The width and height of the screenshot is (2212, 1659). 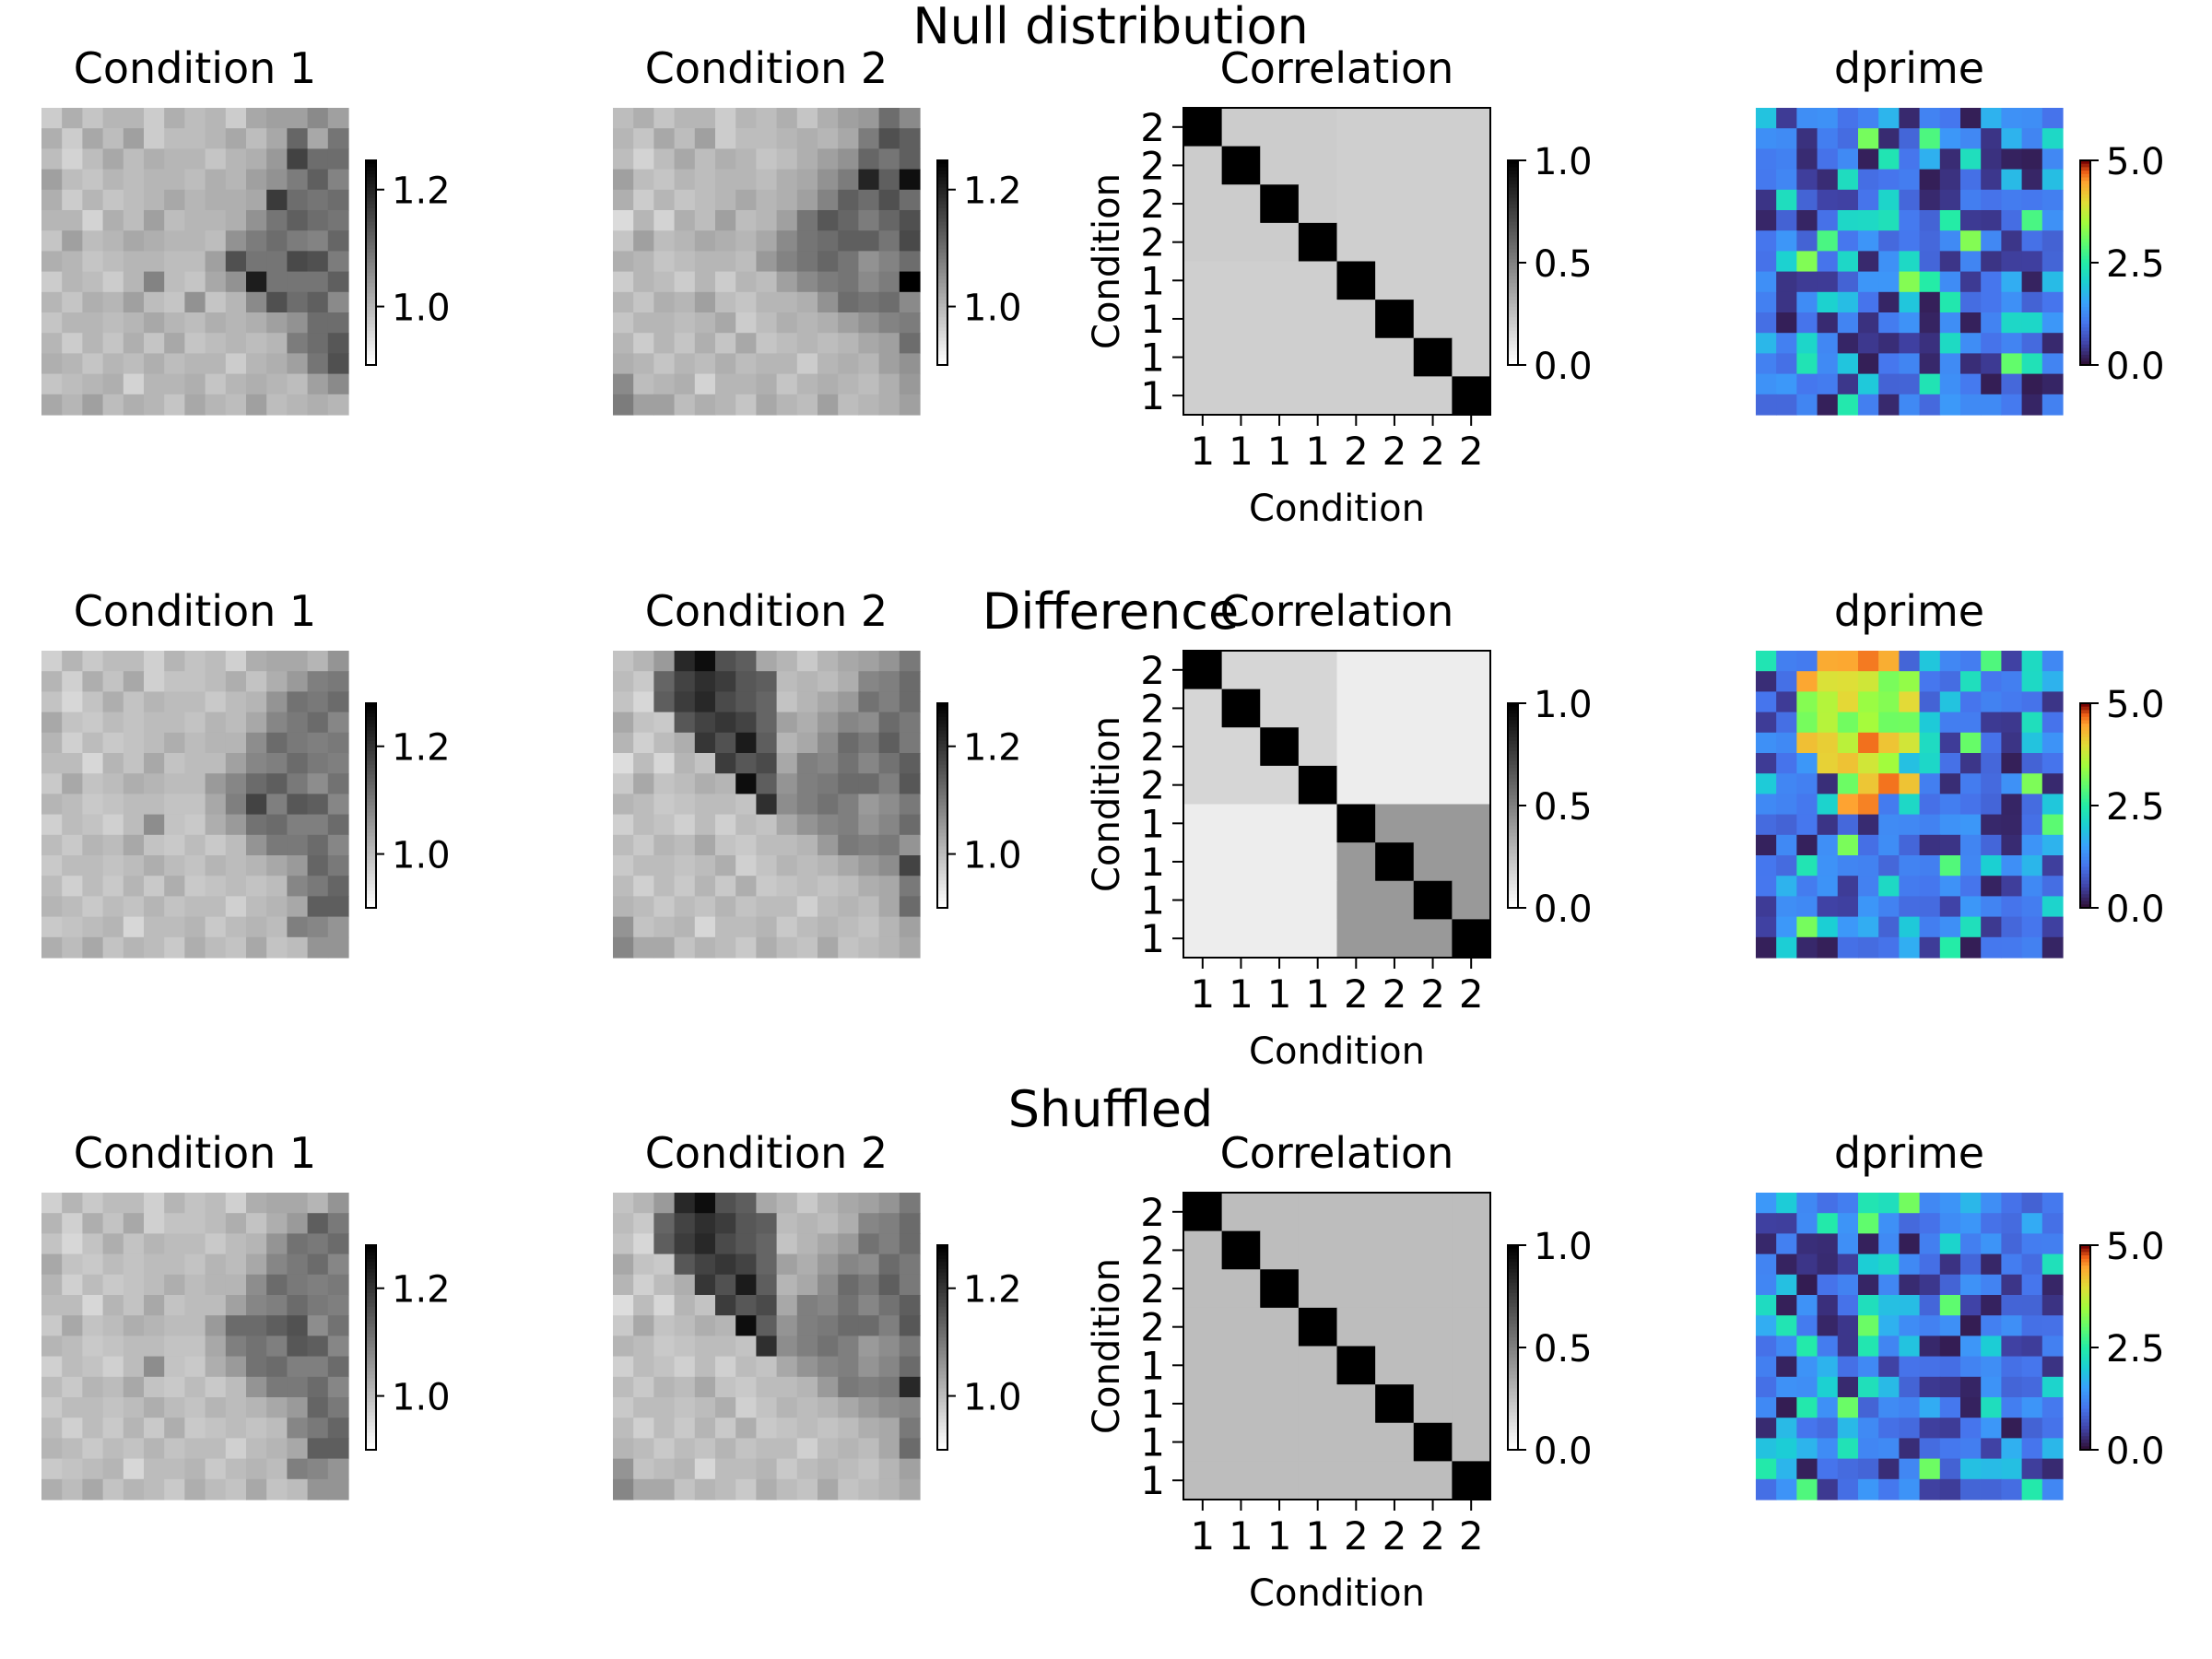 What do you see at coordinates (1563, 162) in the screenshot?
I see `colorbar-tick-label: 1.0` at bounding box center [1563, 162].